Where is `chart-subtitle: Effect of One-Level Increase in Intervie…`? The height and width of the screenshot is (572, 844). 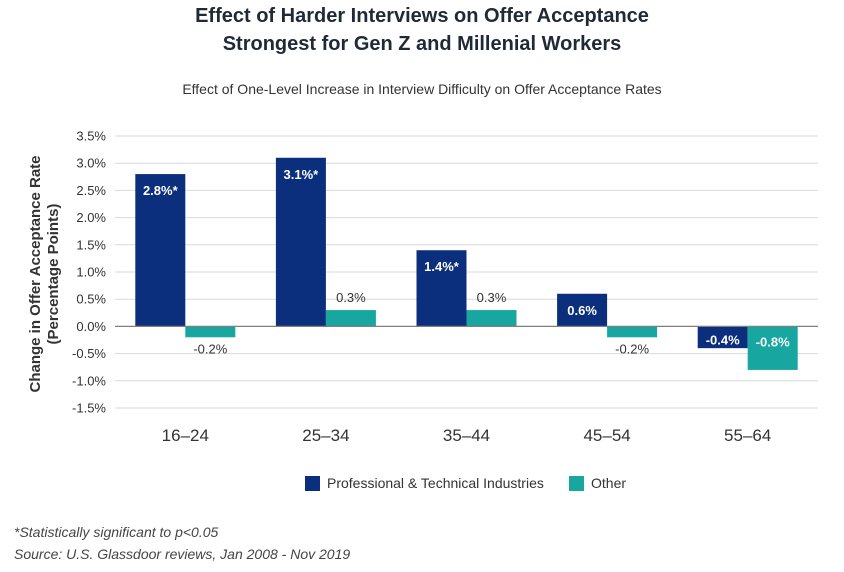 chart-subtitle: Effect of One-Level Increase in Intervie… is located at coordinates (421, 89).